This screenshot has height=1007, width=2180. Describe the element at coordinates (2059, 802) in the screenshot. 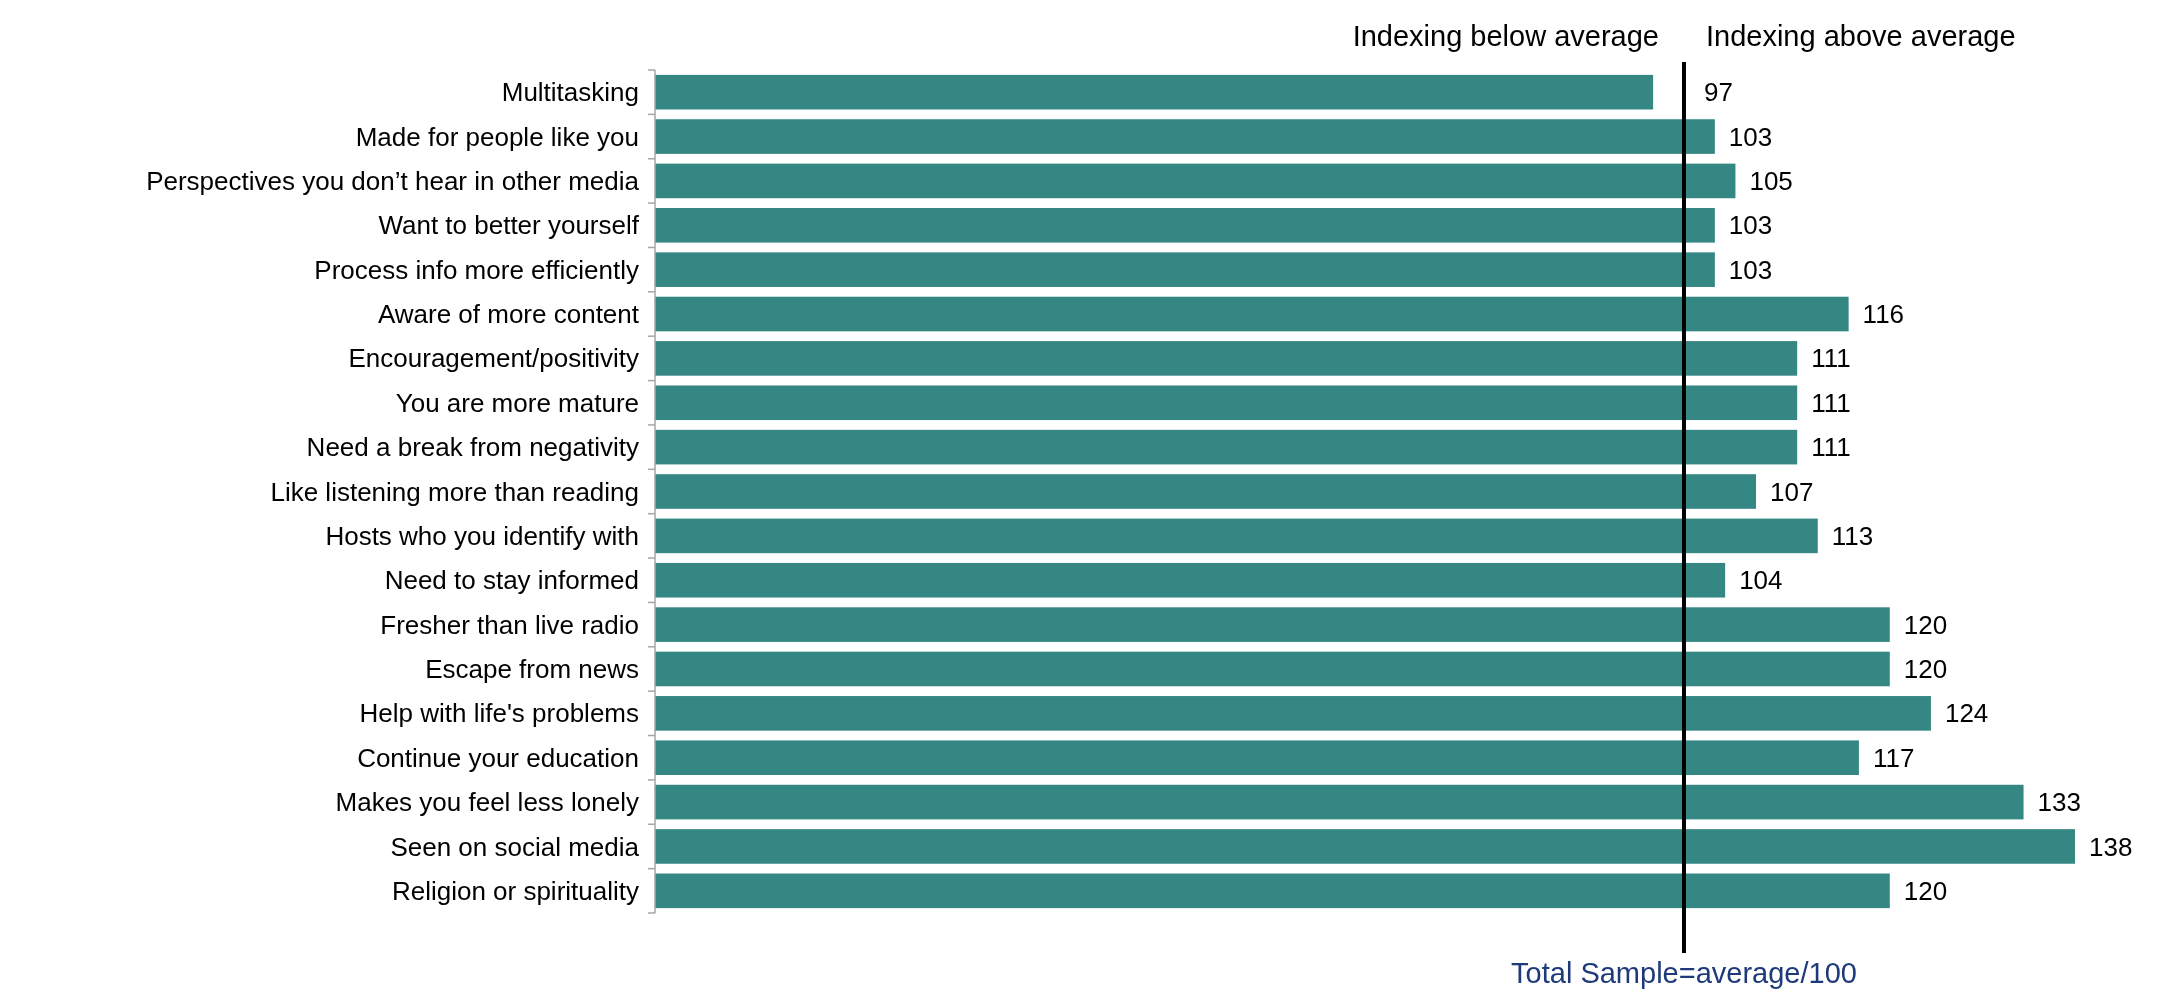

I see `data-label: 133` at that location.